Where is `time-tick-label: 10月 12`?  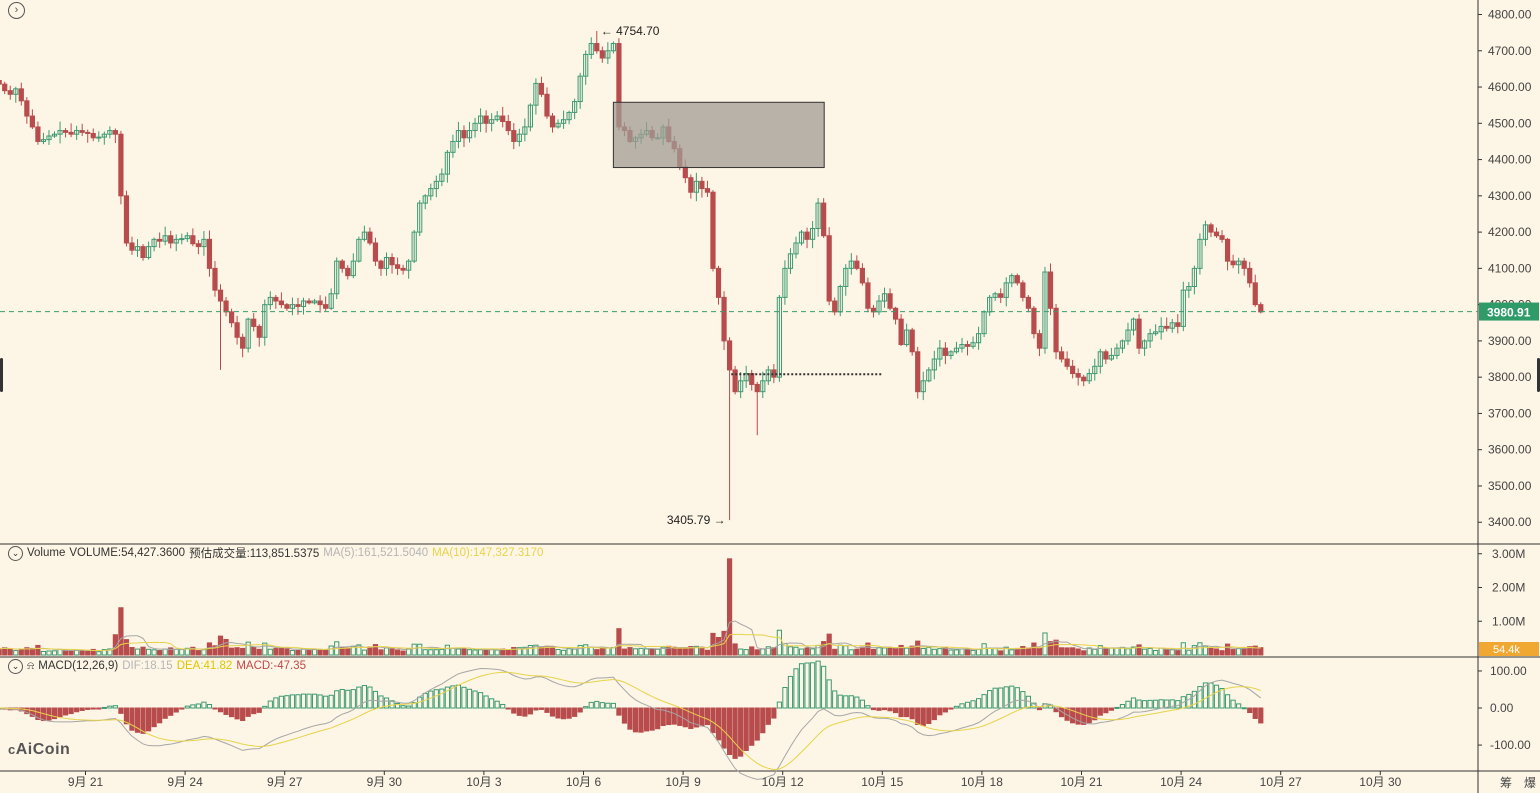
time-tick-label: 10月 12 is located at coordinates (783, 782).